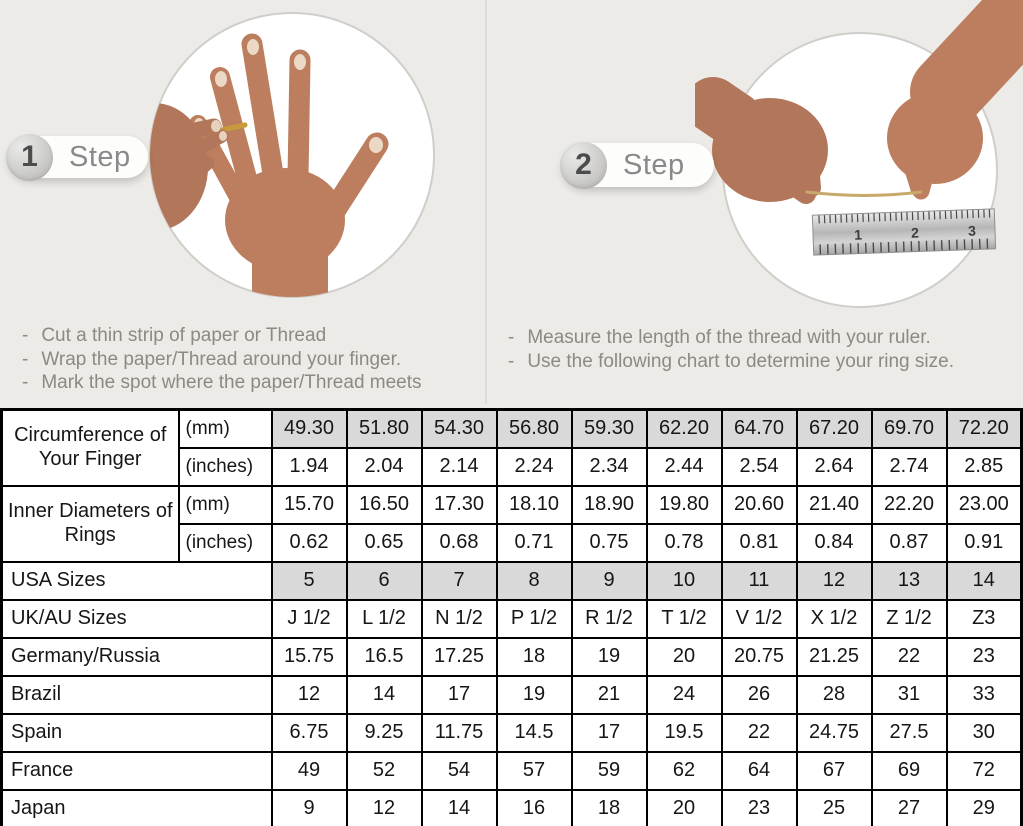 The image size is (1023, 826). What do you see at coordinates (834, 618) in the screenshot?
I see `value-cell: X 1/2` at bounding box center [834, 618].